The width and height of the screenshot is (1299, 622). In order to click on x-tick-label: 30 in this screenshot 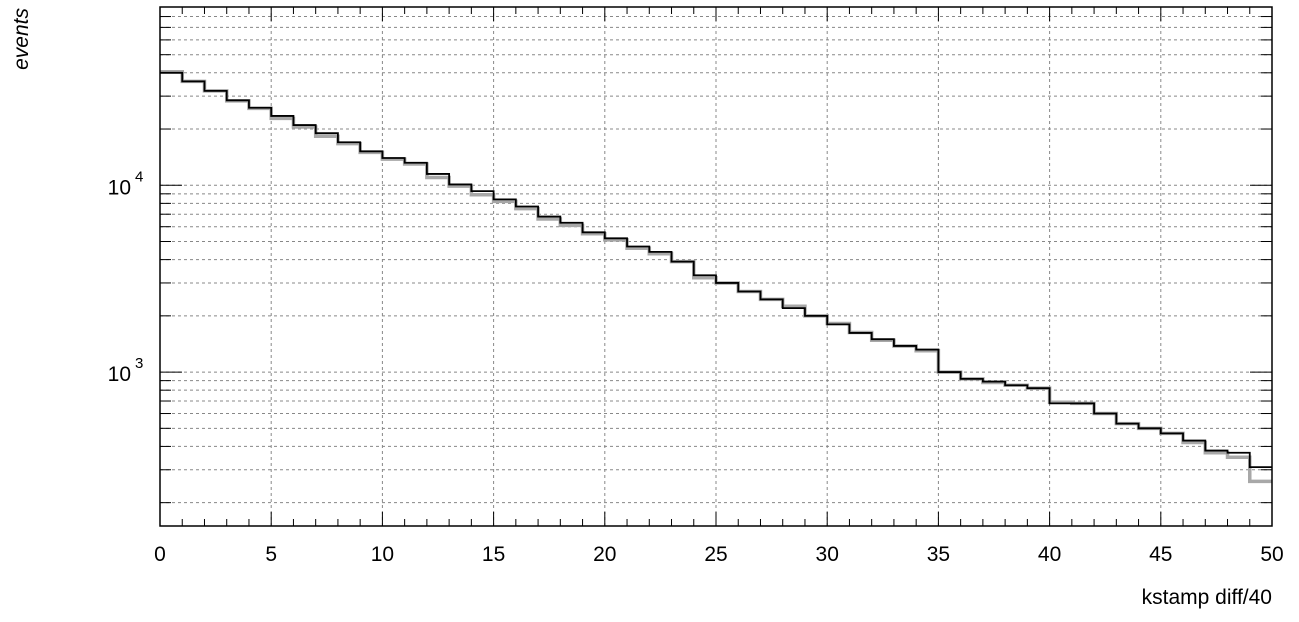, I will do `click(827, 554)`.